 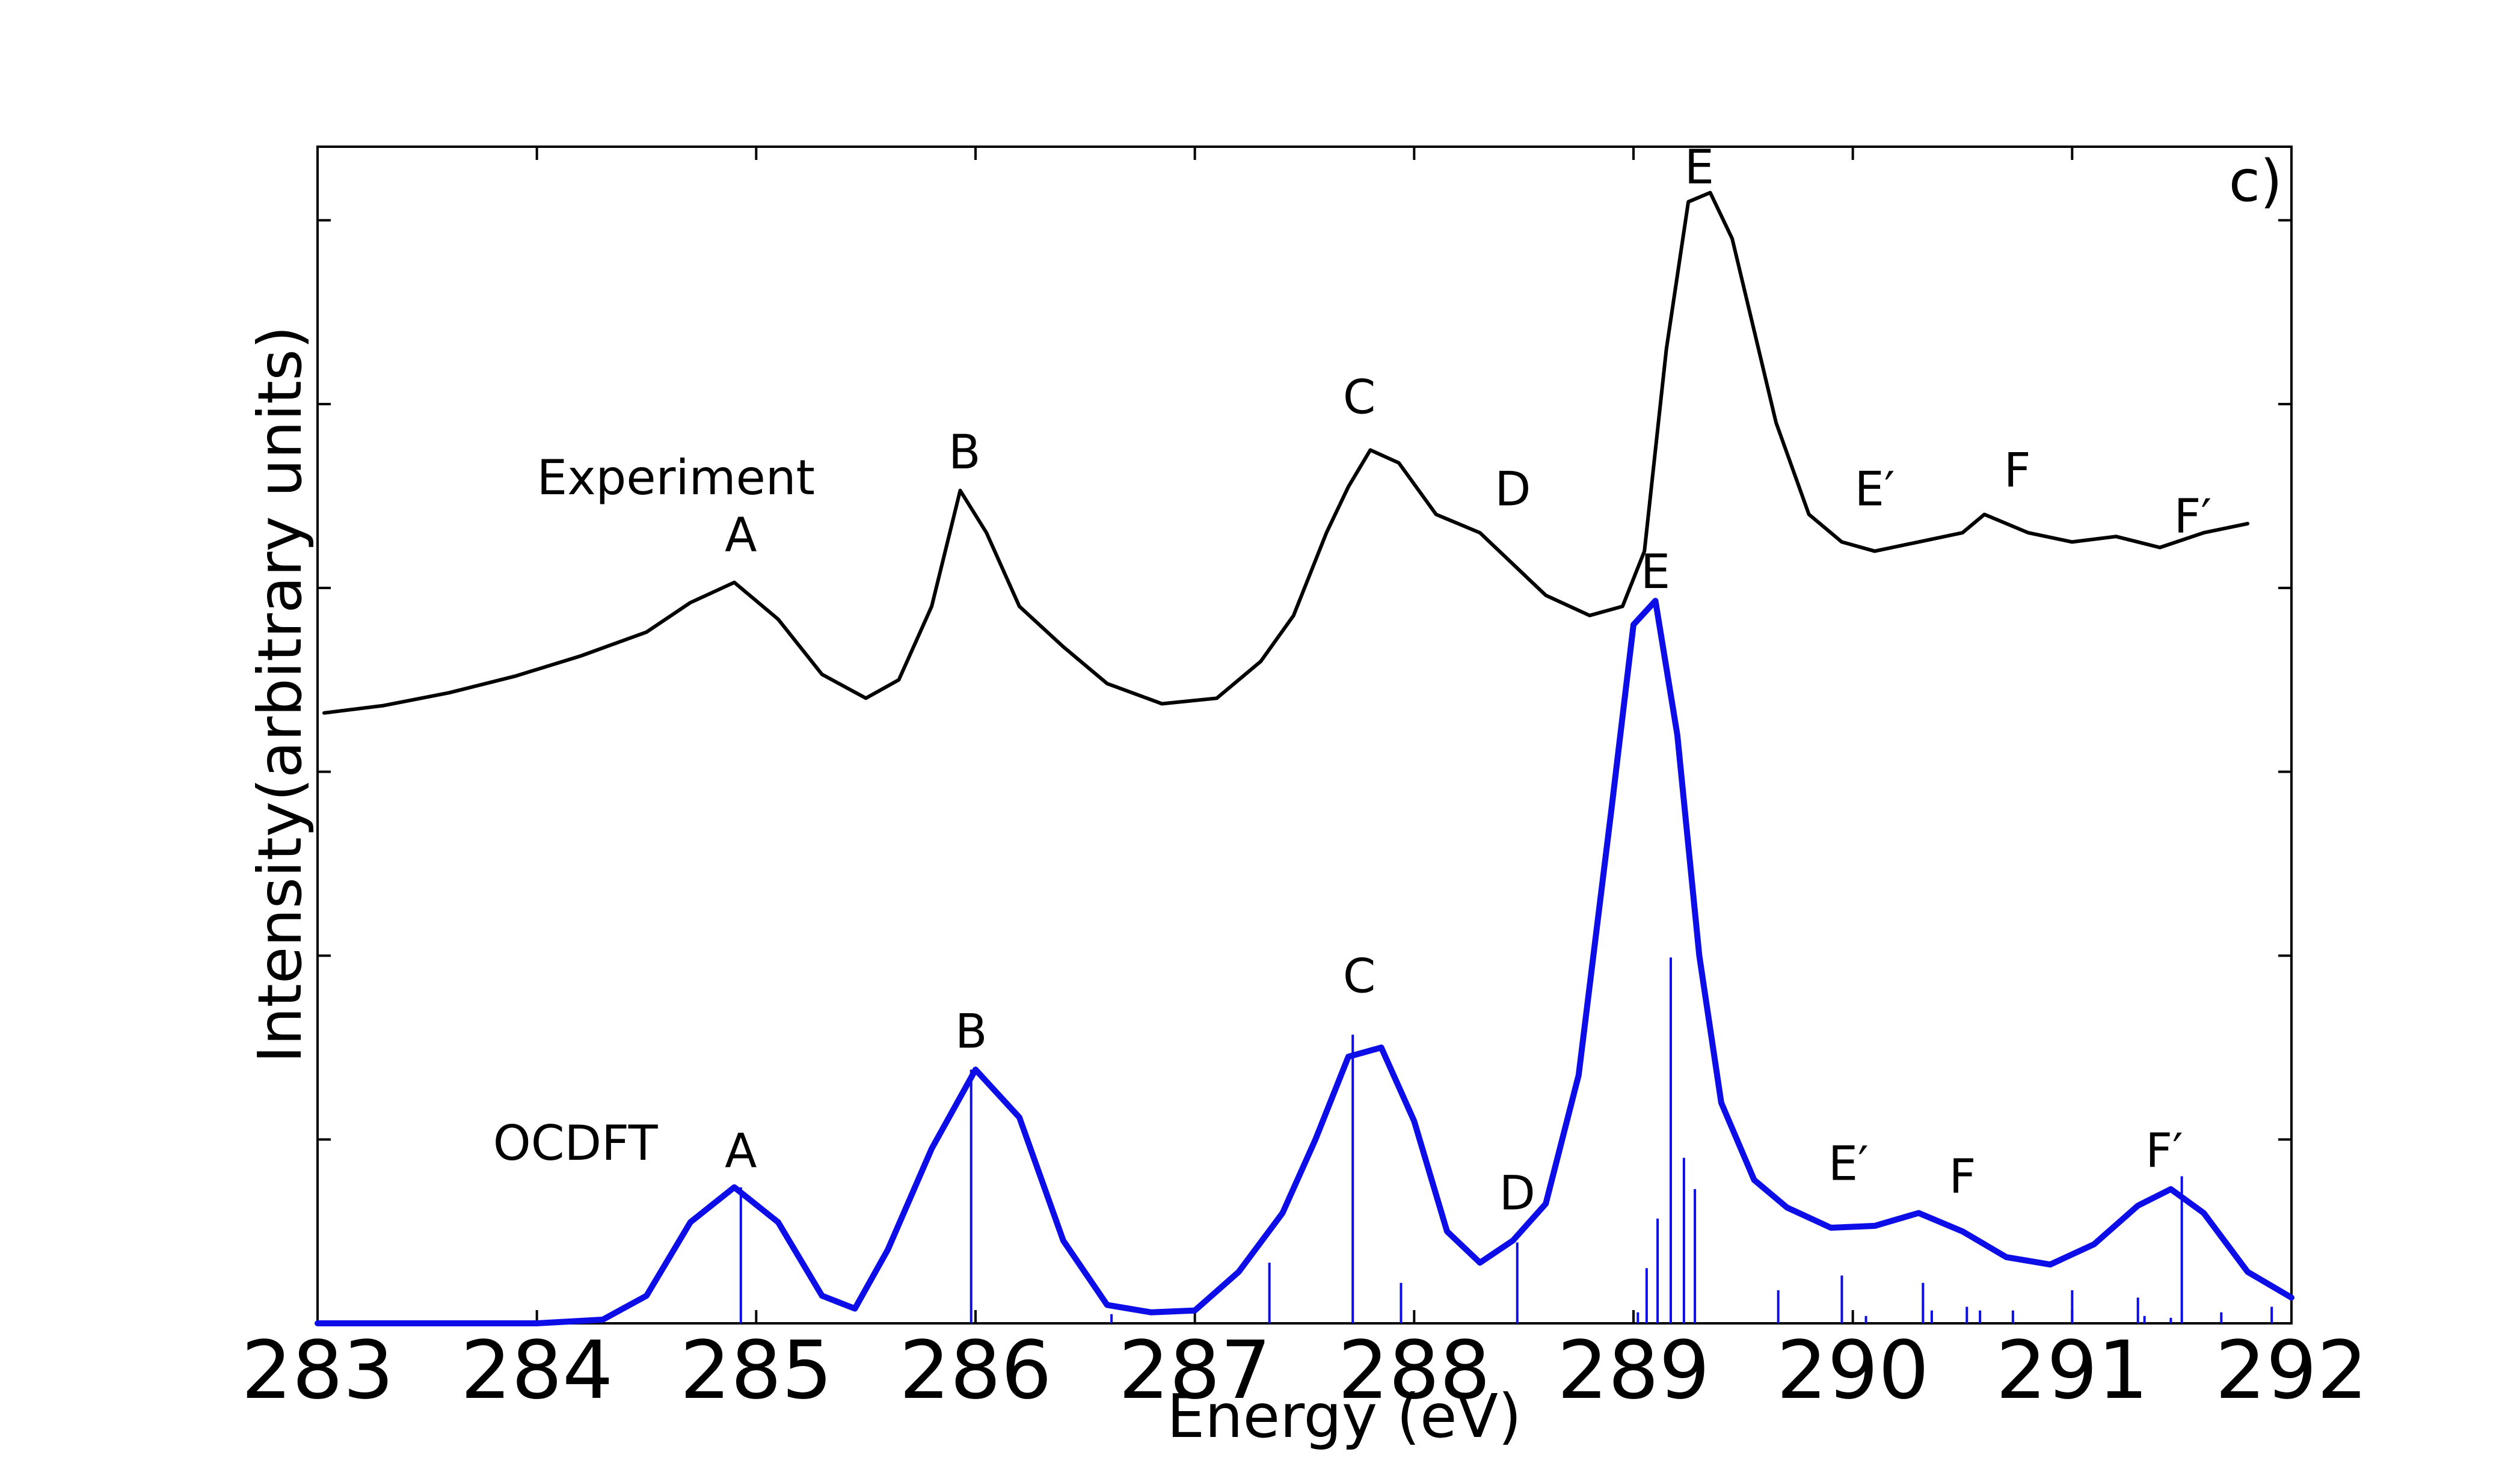 I want to click on x-tick-label: 289, so click(x=1634, y=1371).